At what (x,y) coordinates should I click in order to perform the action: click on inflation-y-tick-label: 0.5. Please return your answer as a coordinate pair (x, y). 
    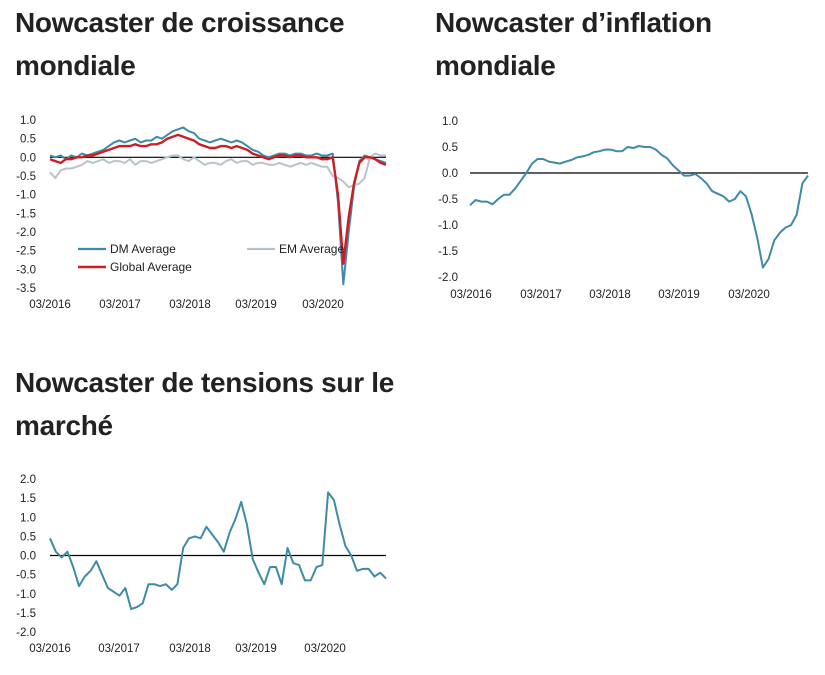
    Looking at the image, I should click on (450, 148).